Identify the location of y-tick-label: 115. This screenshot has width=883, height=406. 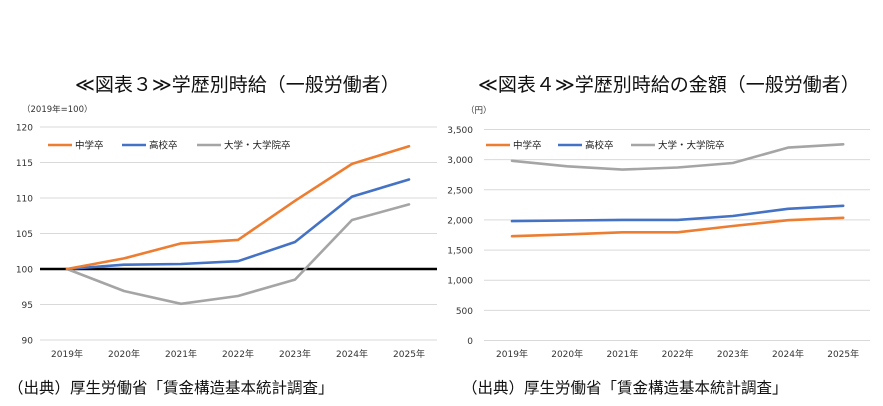
(24, 164).